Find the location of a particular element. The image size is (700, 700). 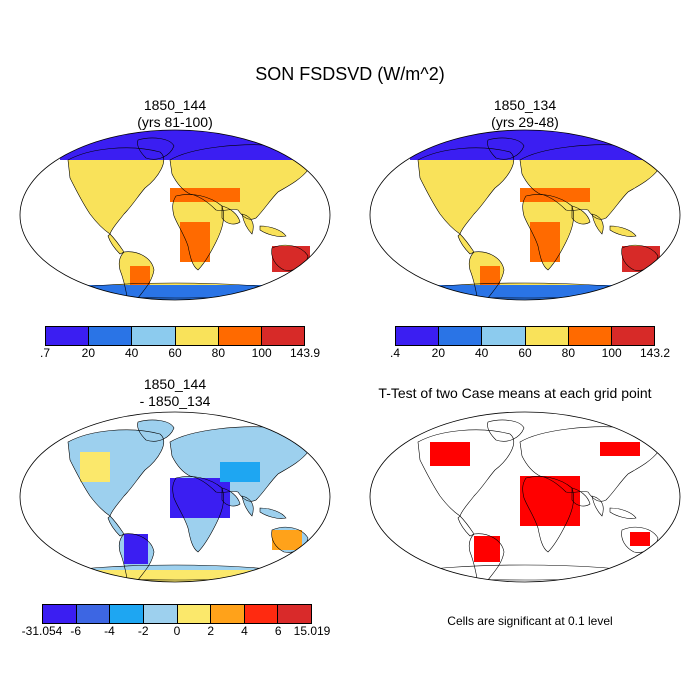

panel-2-title-line1: 1850_134 is located at coordinates (525, 105).